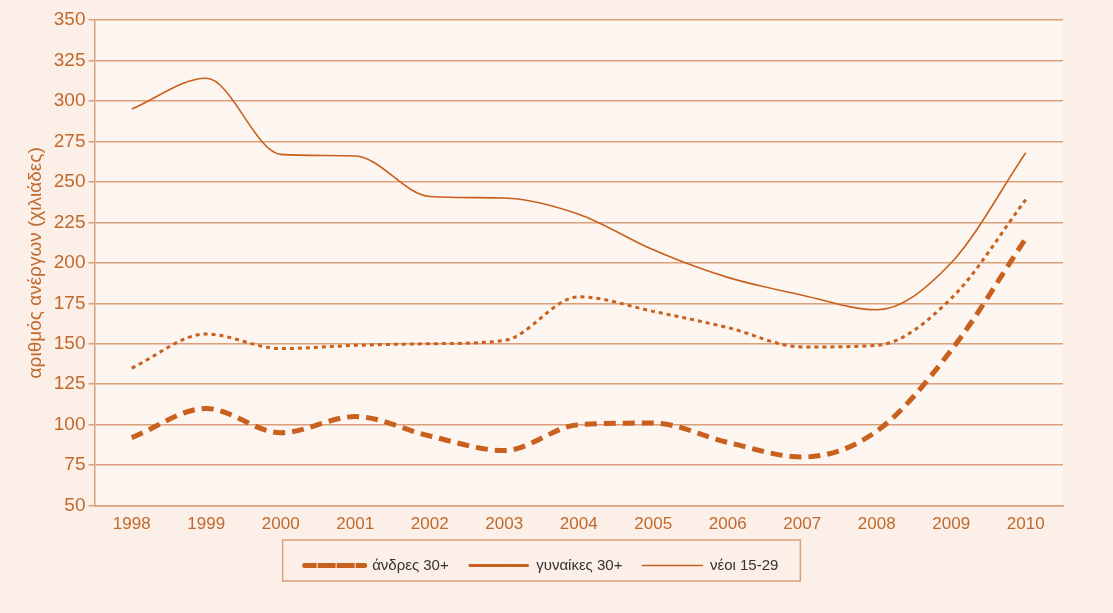 The width and height of the screenshot is (1113, 613). I want to click on y-tick-label: 350, so click(69, 19).